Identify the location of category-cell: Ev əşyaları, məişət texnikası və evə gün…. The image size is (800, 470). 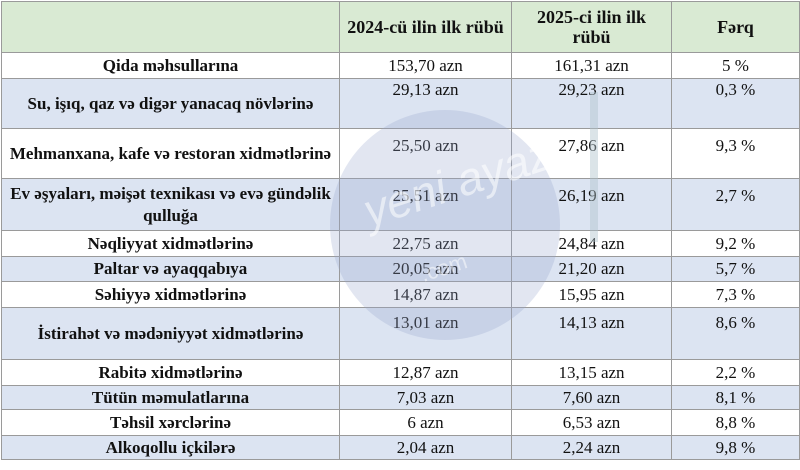
(170, 204).